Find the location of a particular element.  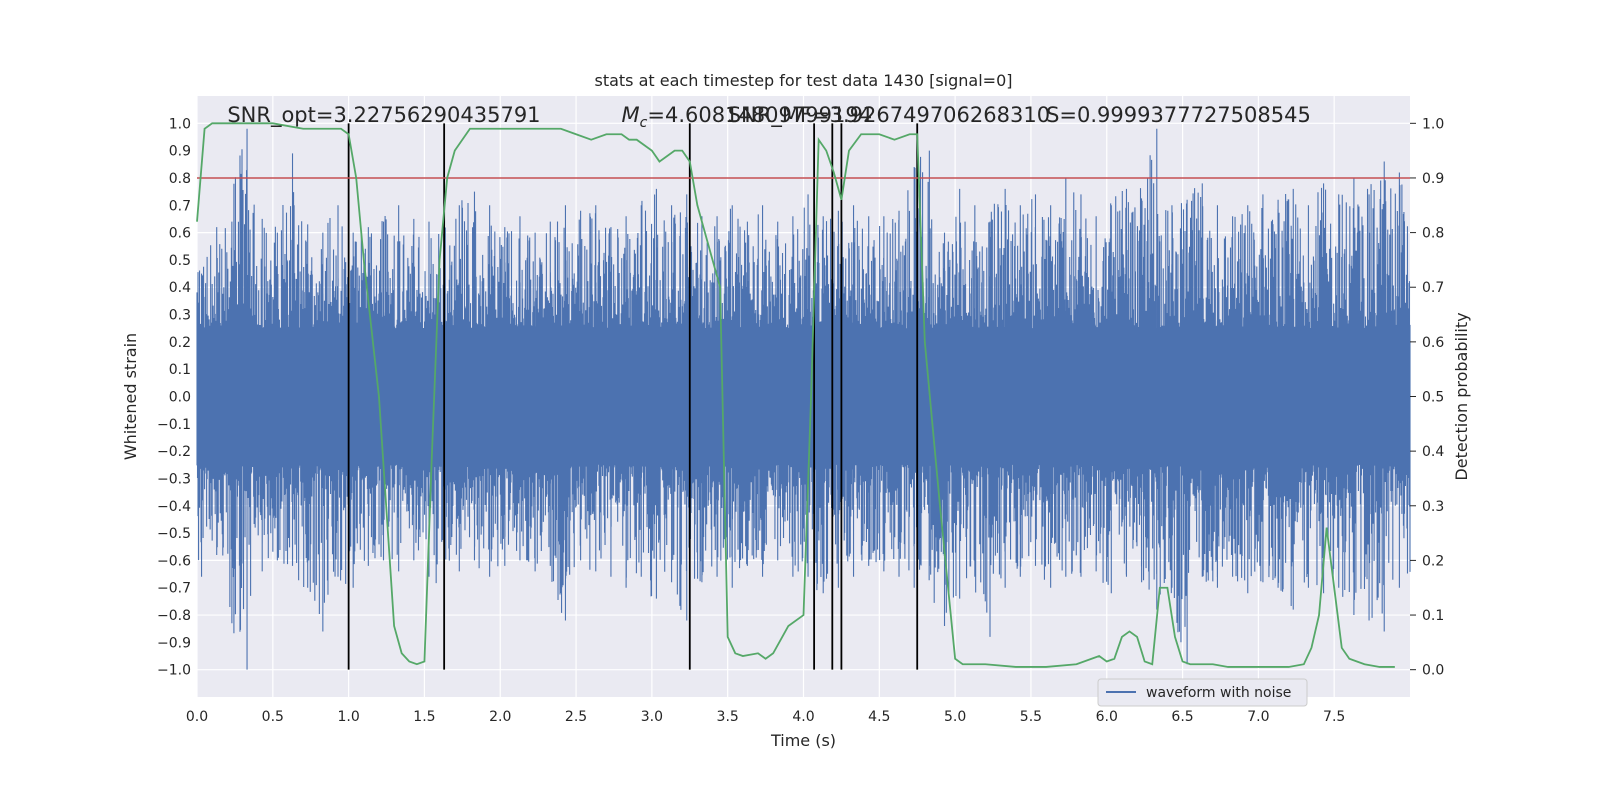

y2-tick-label: 0.7 is located at coordinates (1433, 288).